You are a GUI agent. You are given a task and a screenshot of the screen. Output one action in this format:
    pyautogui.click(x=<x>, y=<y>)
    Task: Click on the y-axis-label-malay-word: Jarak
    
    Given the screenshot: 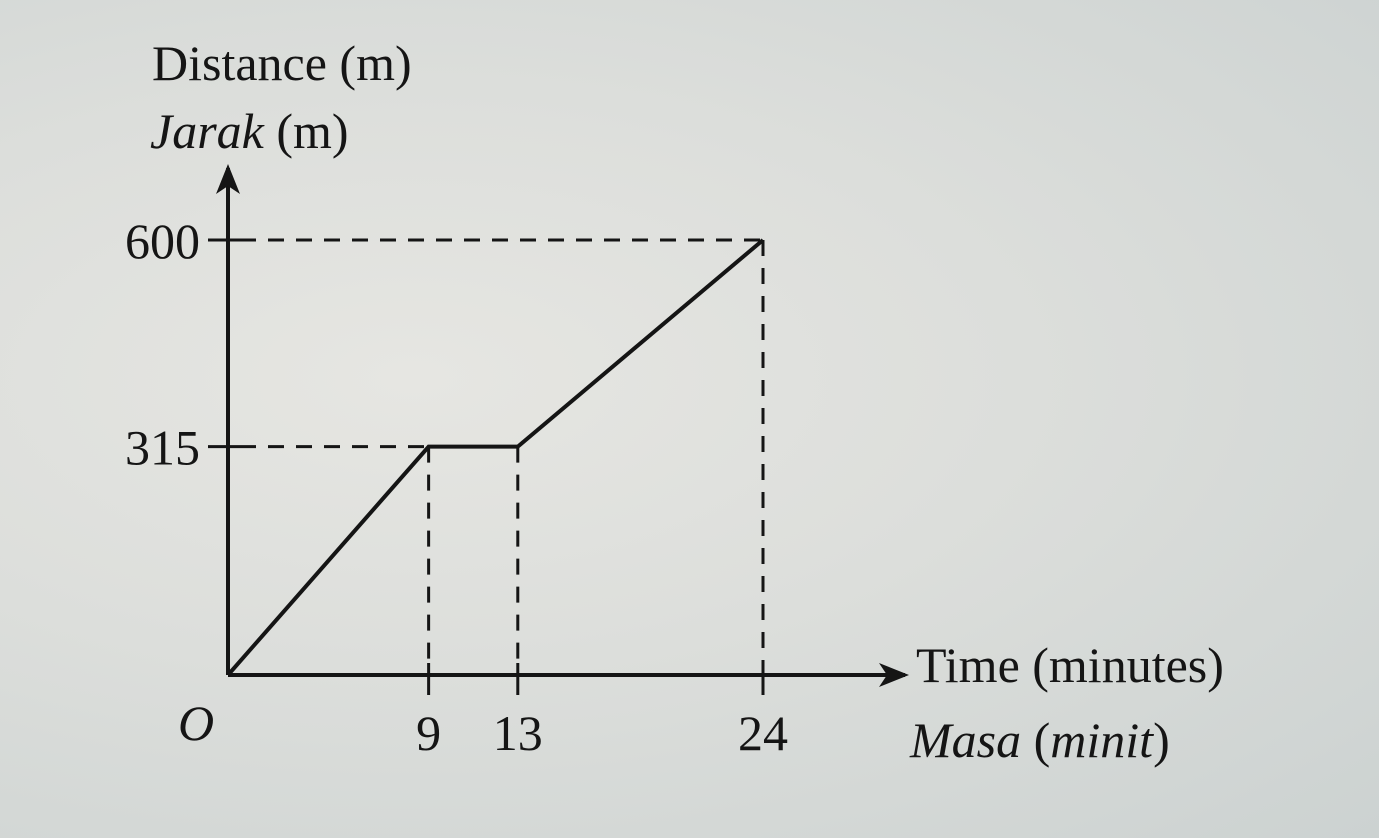 What is the action you would take?
    pyautogui.click(x=207, y=131)
    